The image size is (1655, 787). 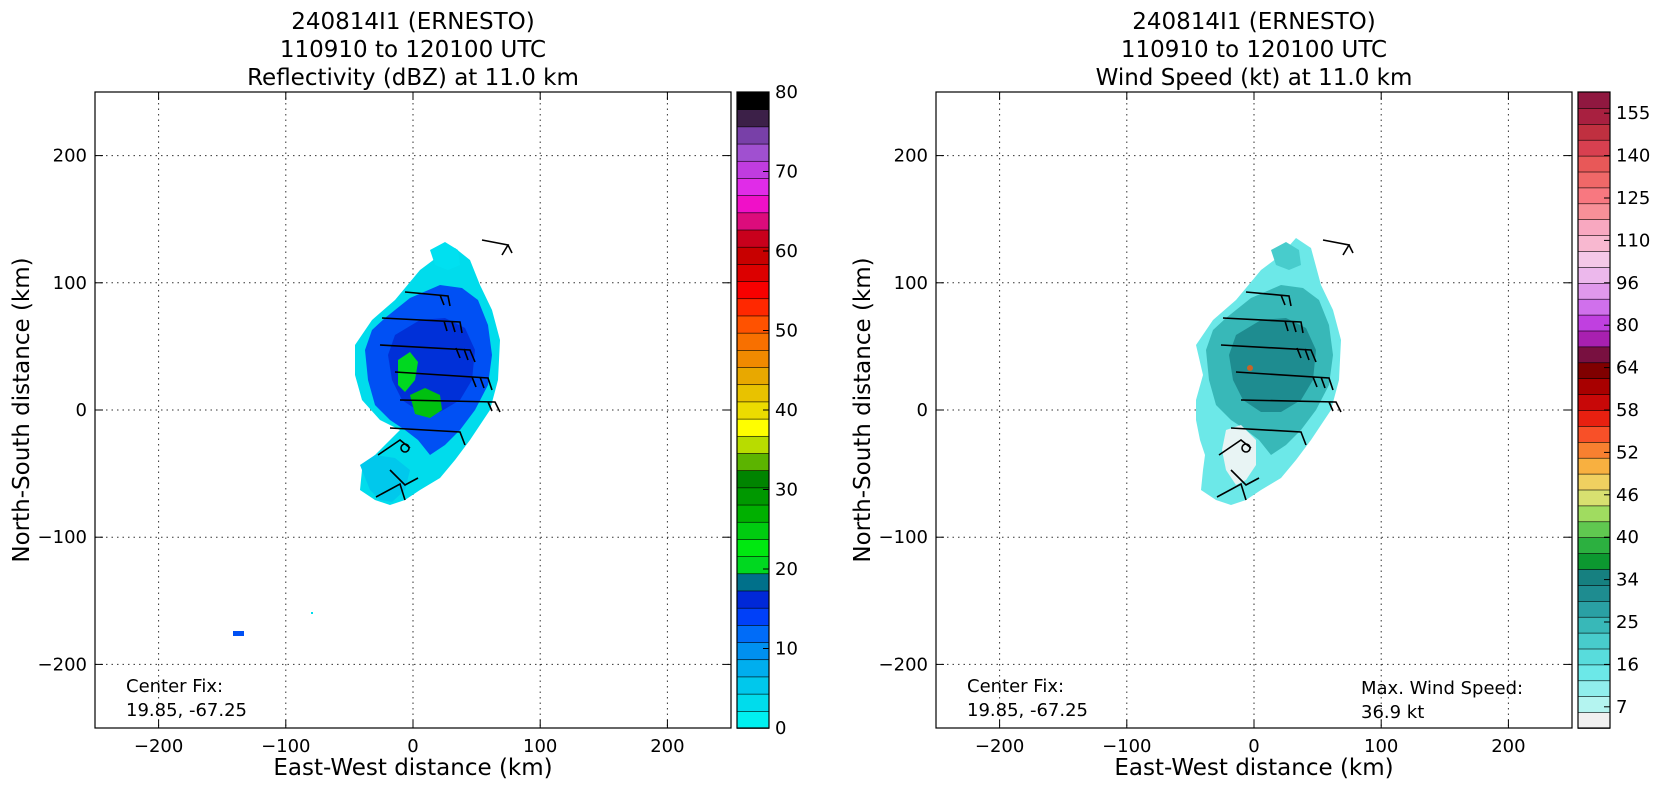 I want to click on colorbar-tick-label: 25, so click(x=1627, y=622).